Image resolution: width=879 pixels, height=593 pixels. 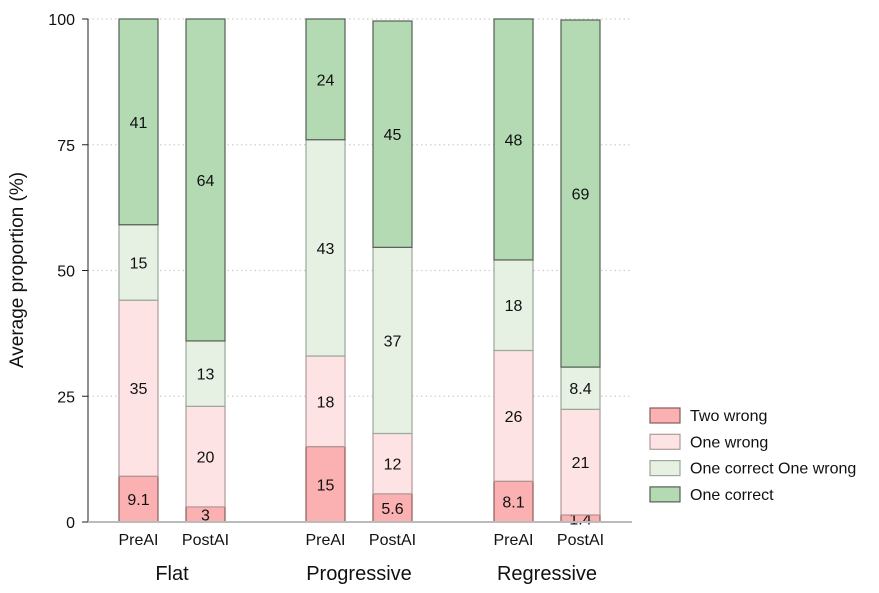 What do you see at coordinates (70, 523) in the screenshot?
I see `y-tick-label: 0` at bounding box center [70, 523].